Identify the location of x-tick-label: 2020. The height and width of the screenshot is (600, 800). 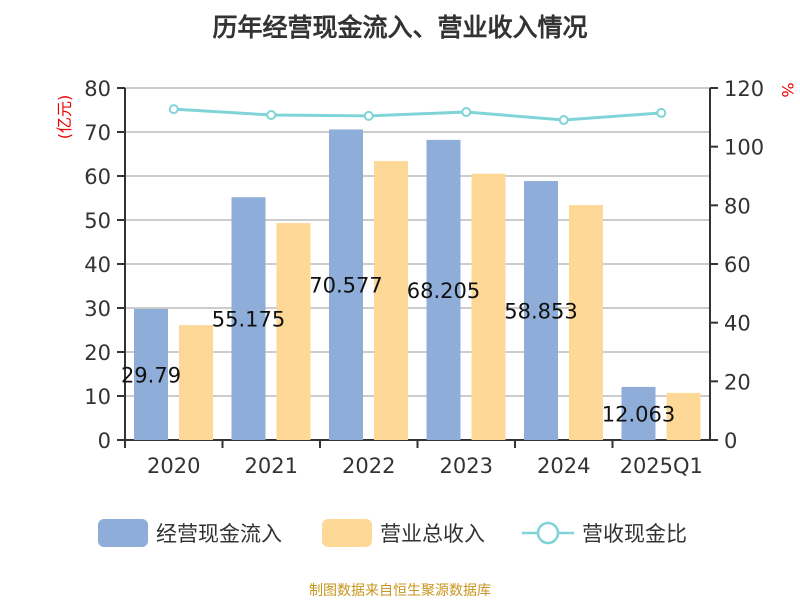
(173, 466).